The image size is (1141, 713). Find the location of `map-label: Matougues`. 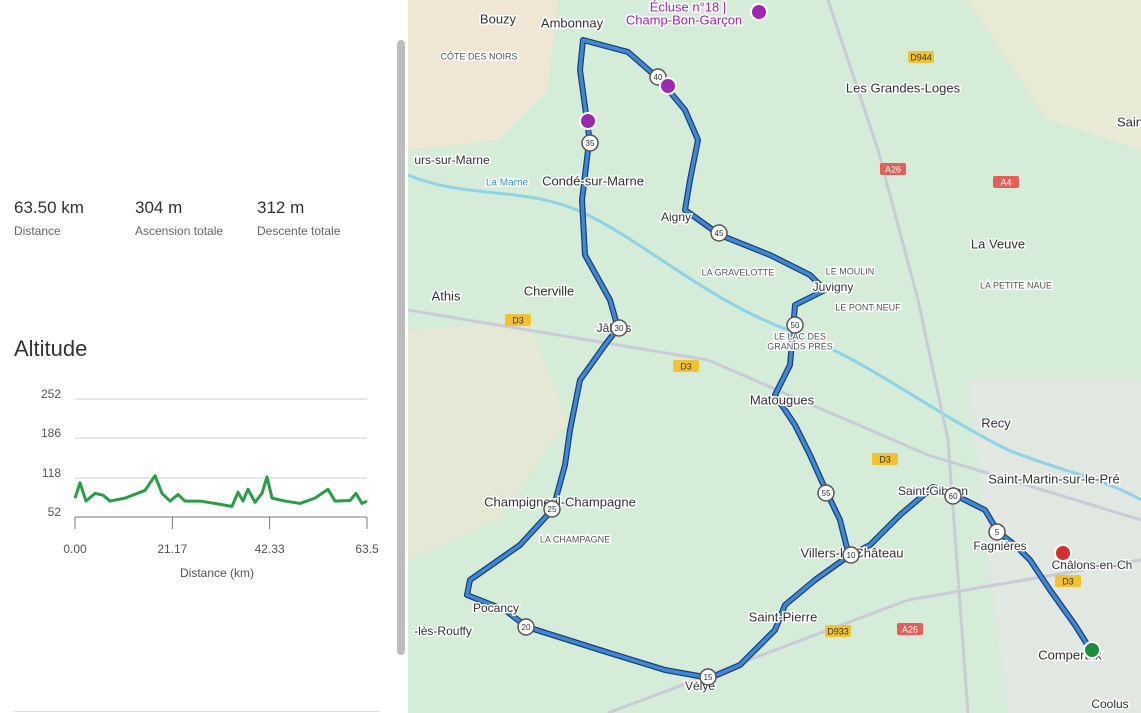

map-label: Matougues is located at coordinates (782, 399).